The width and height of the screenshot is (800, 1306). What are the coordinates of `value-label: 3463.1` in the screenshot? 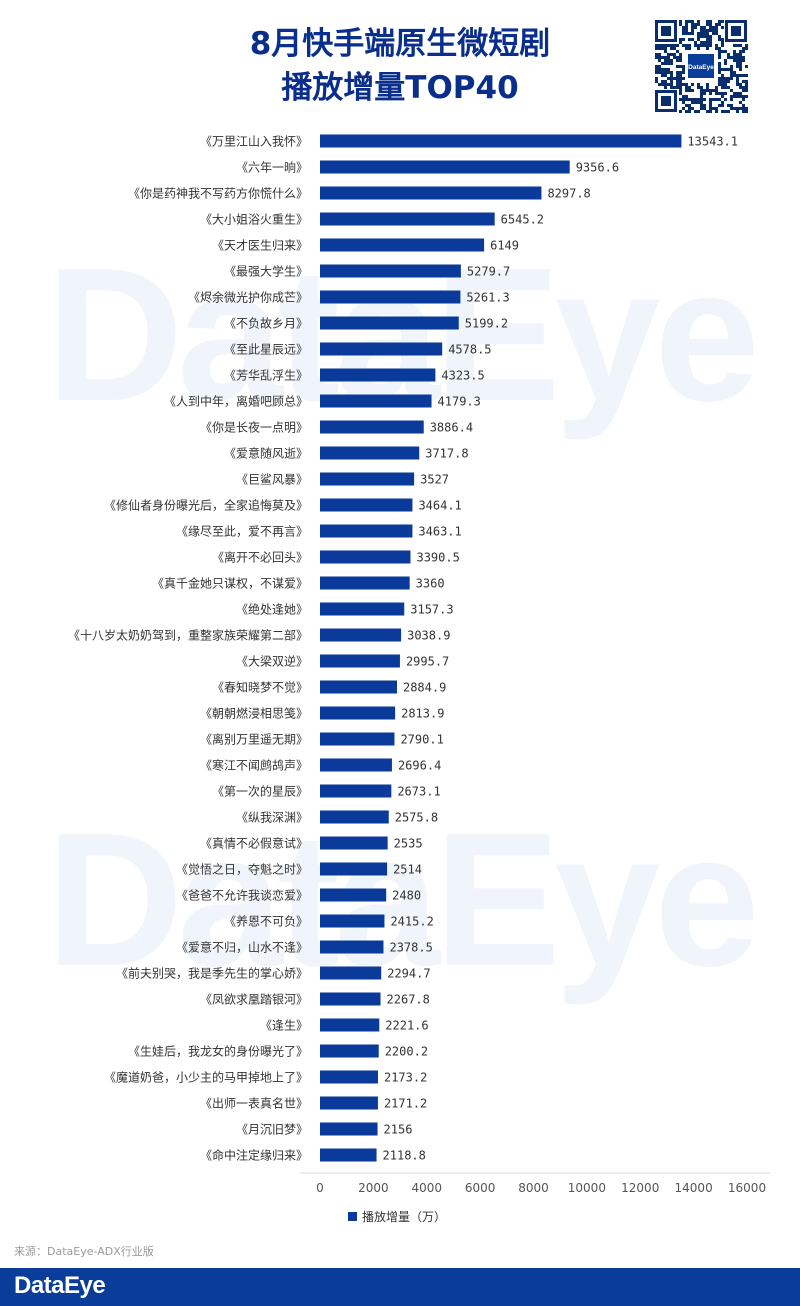 It's located at (439, 532).